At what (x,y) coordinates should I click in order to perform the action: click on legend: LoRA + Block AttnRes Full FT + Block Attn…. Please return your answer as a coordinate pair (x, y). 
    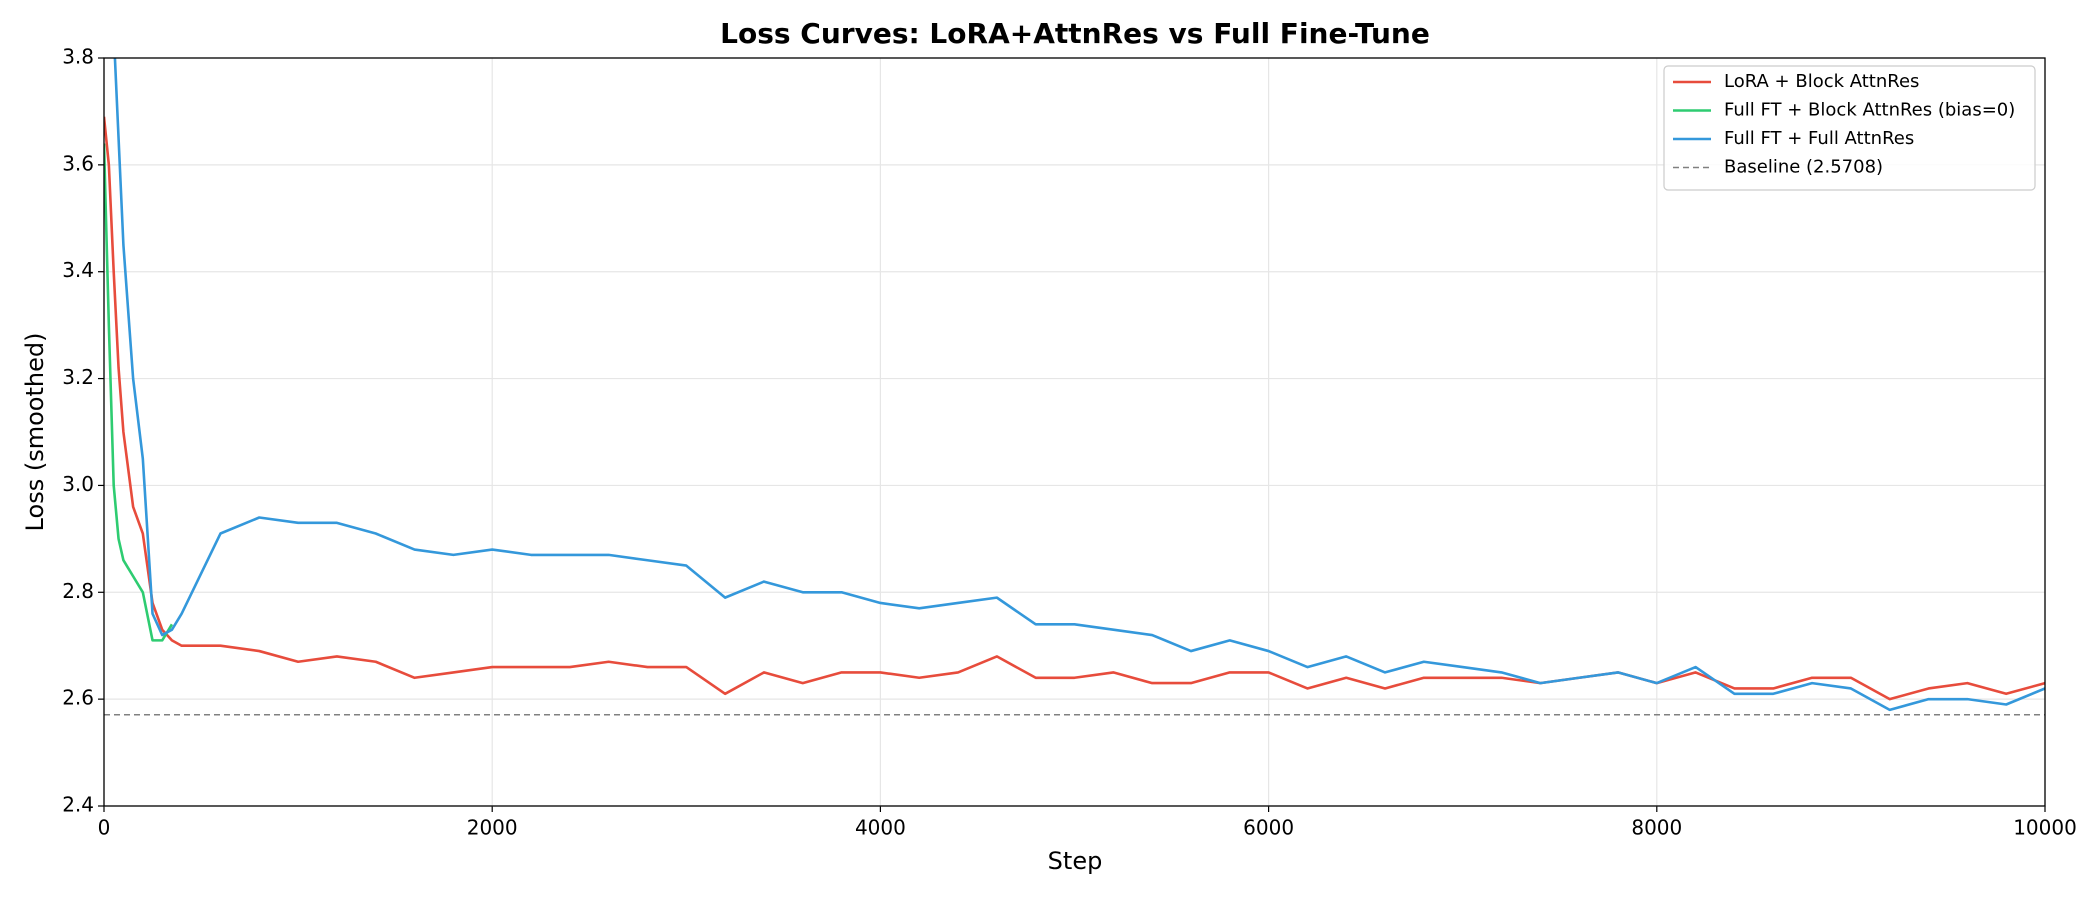
    Looking at the image, I should click on (1849, 128).